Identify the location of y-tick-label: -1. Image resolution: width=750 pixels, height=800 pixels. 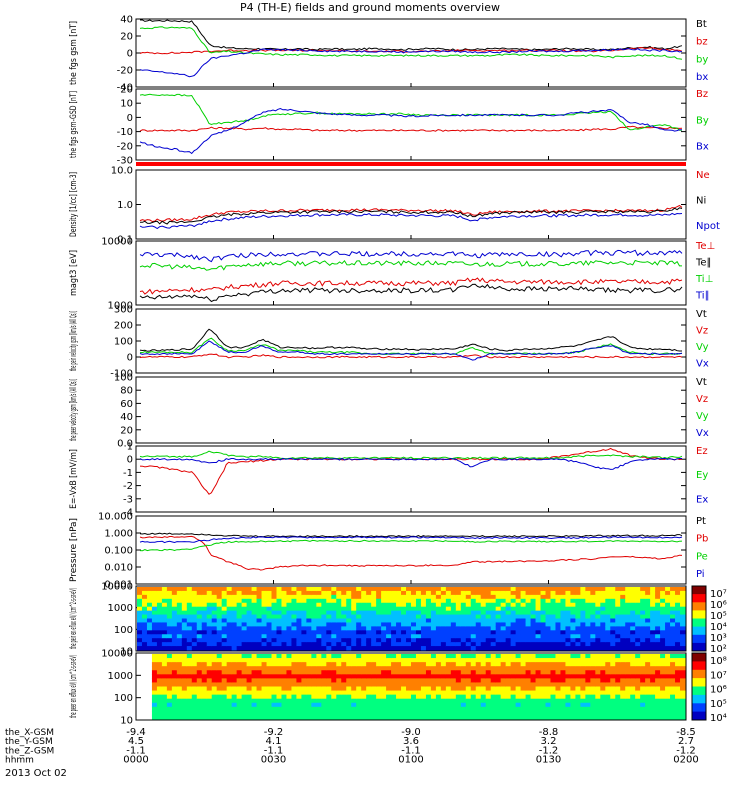
(128, 473).